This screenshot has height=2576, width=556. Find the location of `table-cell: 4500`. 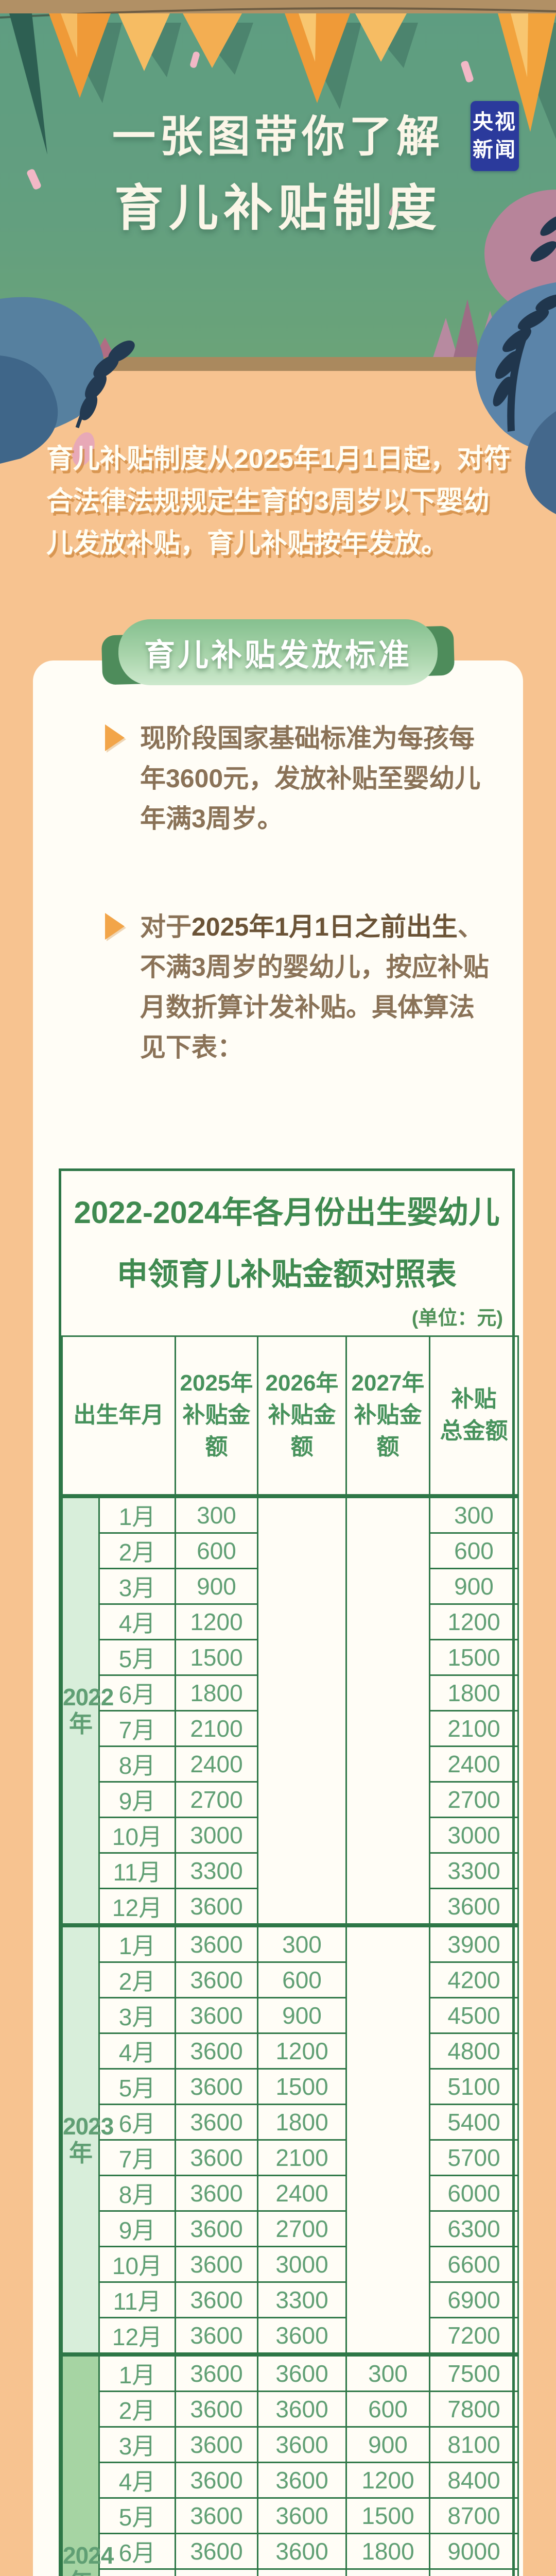

table-cell: 4500 is located at coordinates (474, 2015).